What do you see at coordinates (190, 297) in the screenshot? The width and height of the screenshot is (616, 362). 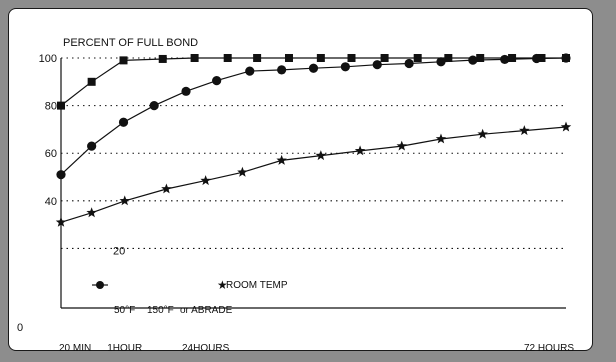 I see `legend: 50°F 150°F or ABRADE ★ ROOM TEMP` at bounding box center [190, 297].